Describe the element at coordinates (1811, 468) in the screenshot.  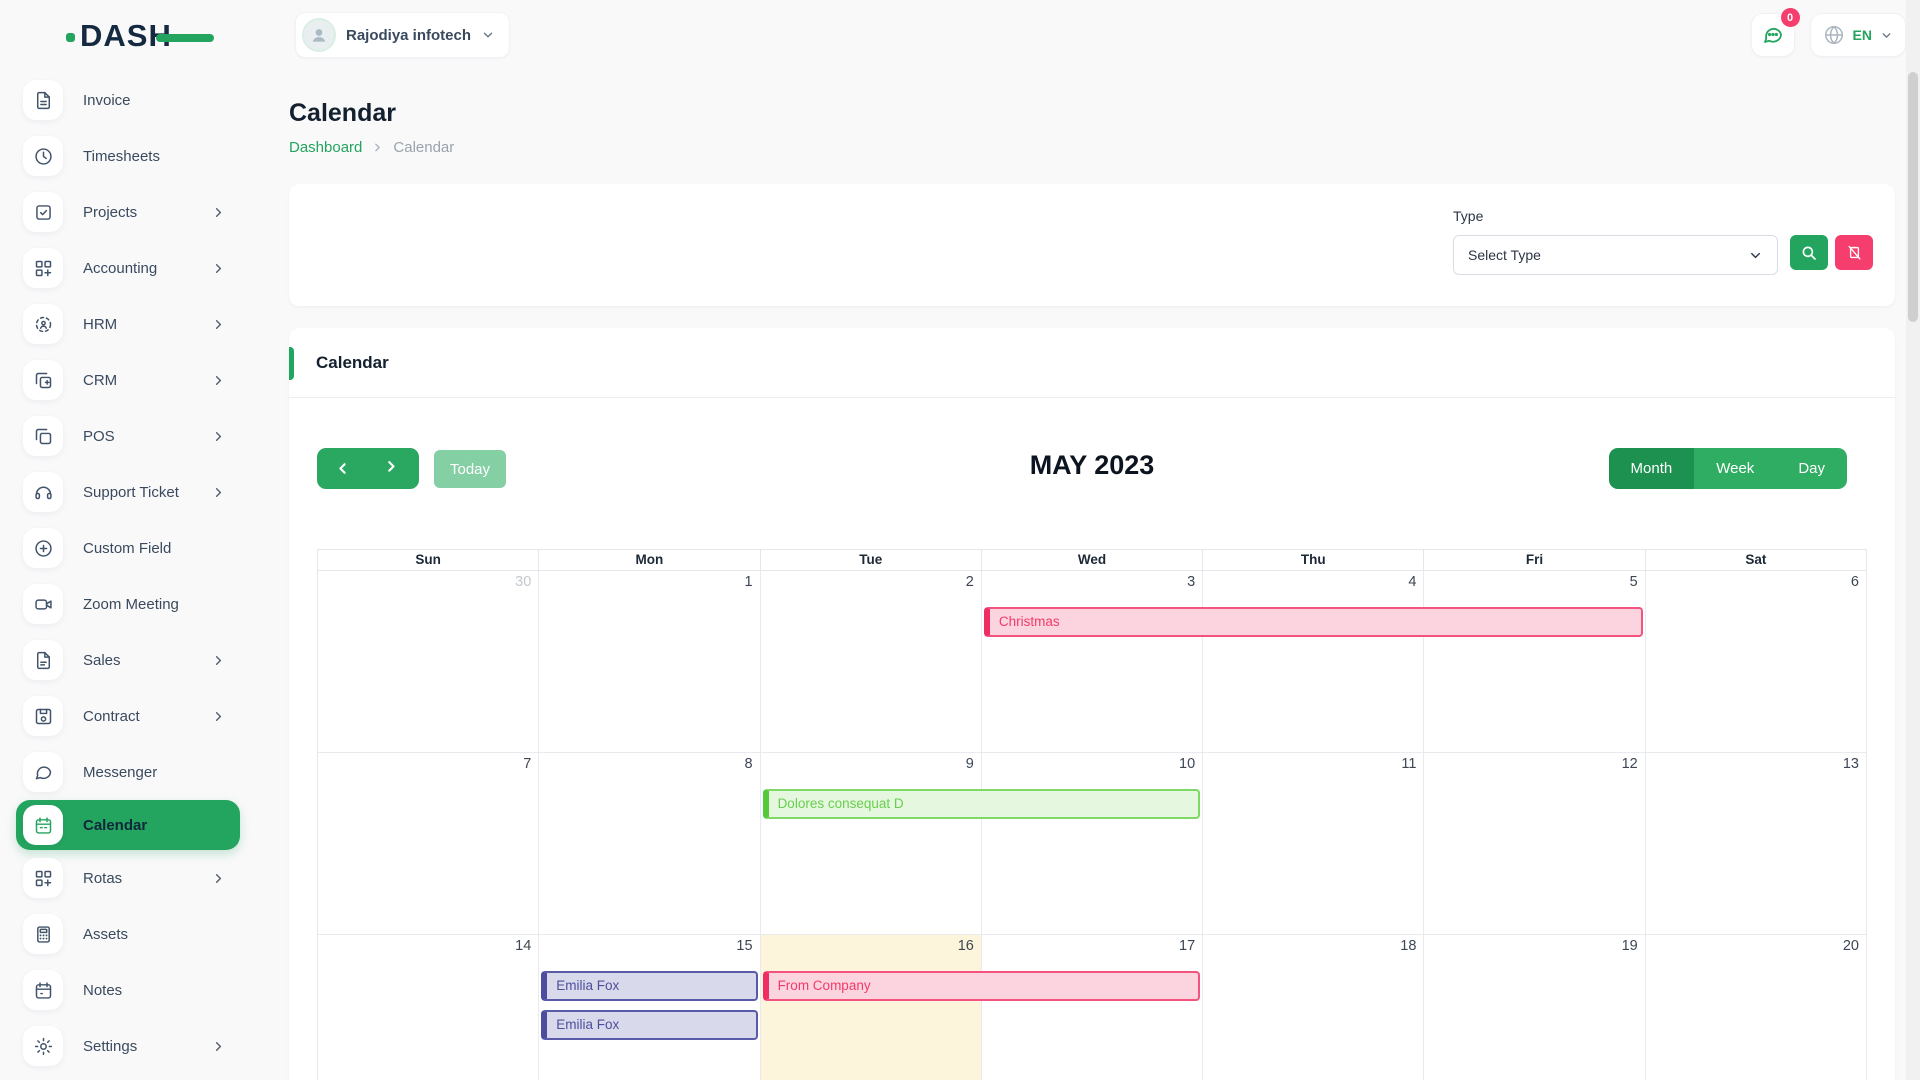
I see `view-day-button: Day` at that location.